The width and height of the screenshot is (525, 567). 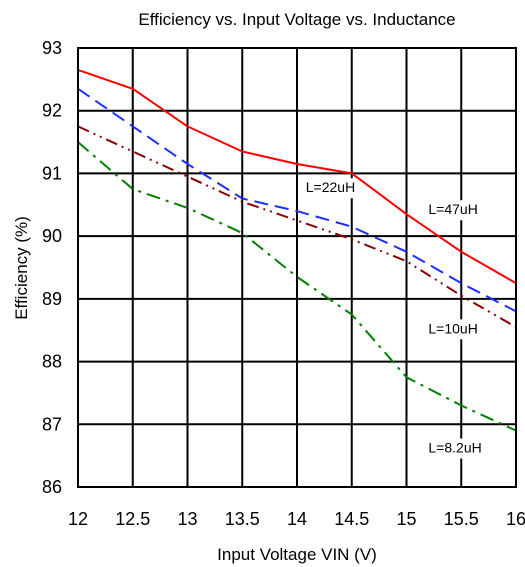 I want to click on x-tick-label: 14.5, so click(x=351, y=519).